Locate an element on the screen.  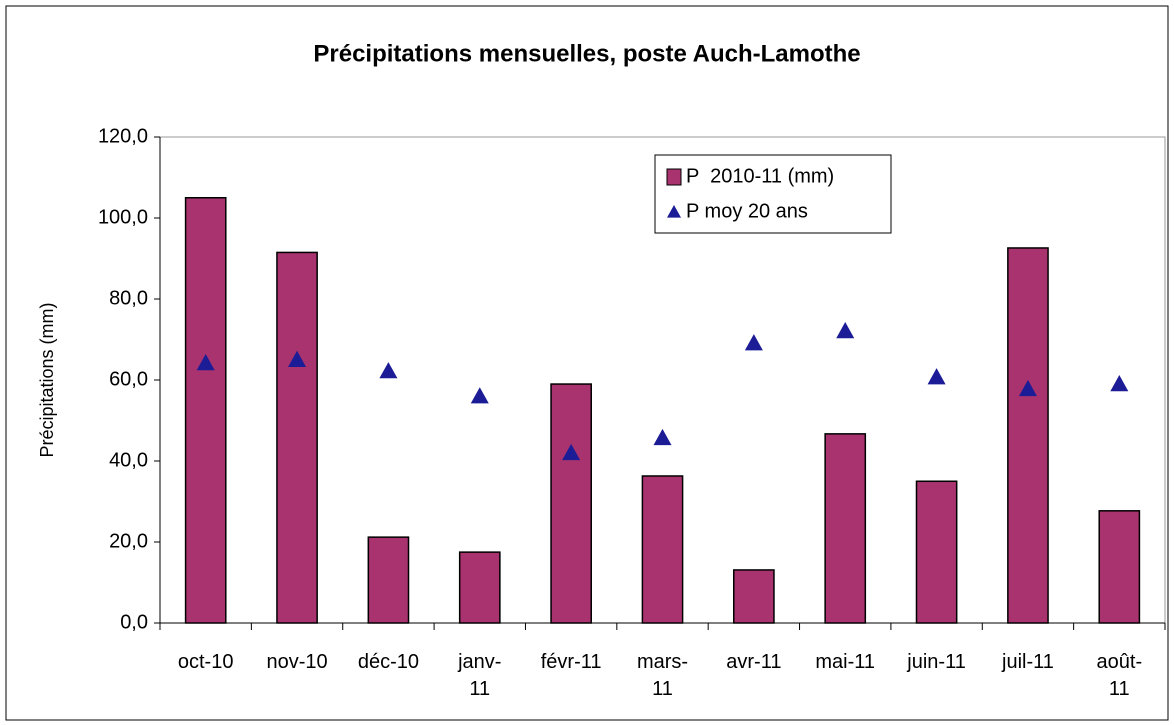
x-tick-label: déc-10 is located at coordinates (388, 662).